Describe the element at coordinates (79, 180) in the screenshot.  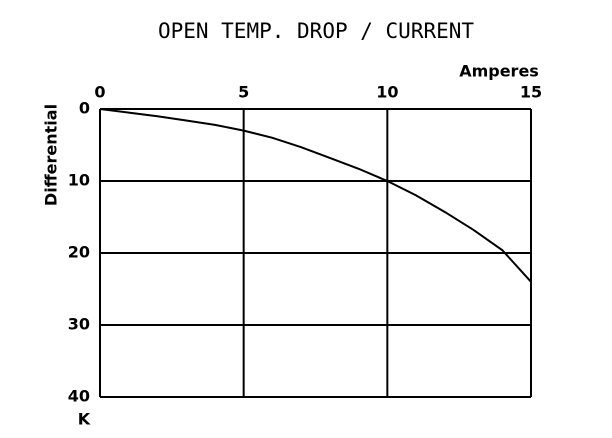
I see `y-tick-label: 10` at that location.